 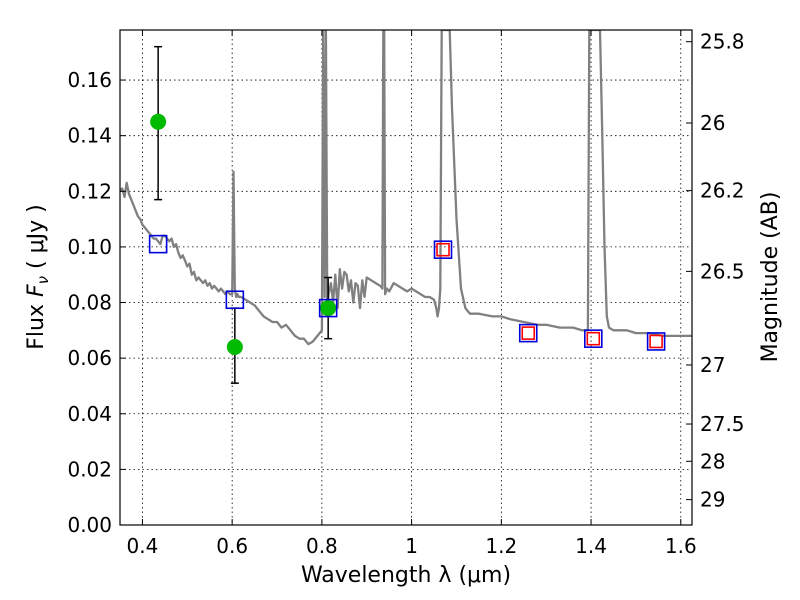 I want to click on magnitude-tick-label: 25.8, so click(x=722, y=42).